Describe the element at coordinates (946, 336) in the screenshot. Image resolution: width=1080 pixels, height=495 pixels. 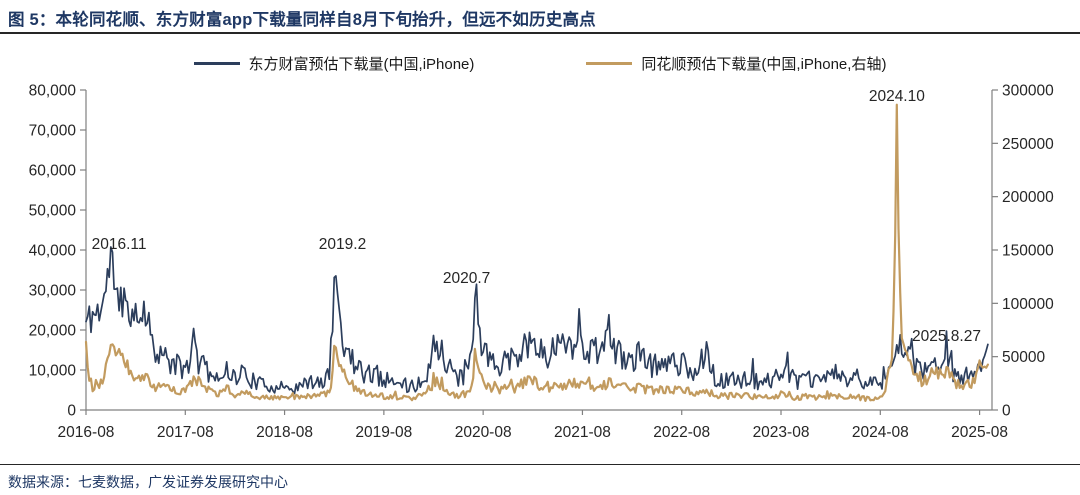
I see `annotation-label: 2025.8.27` at that location.